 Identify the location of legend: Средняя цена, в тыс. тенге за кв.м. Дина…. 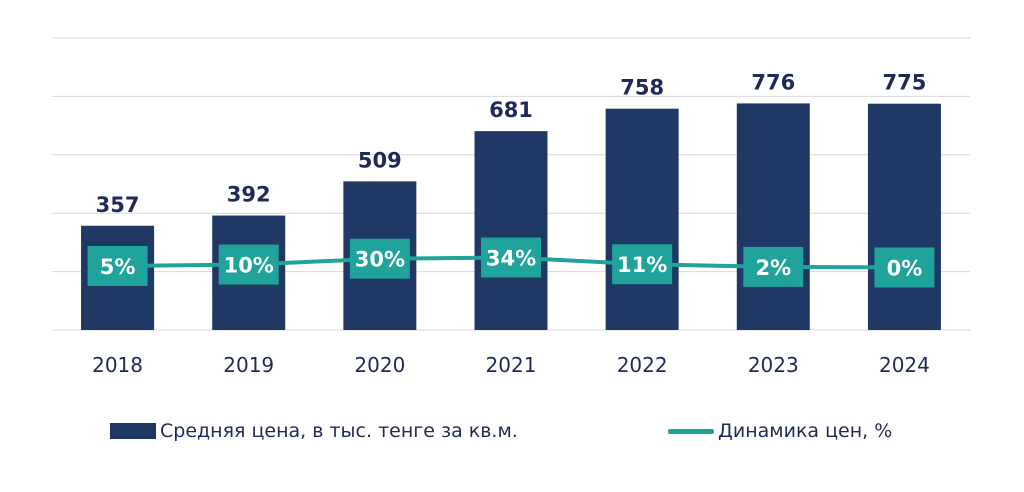
(512, 435).